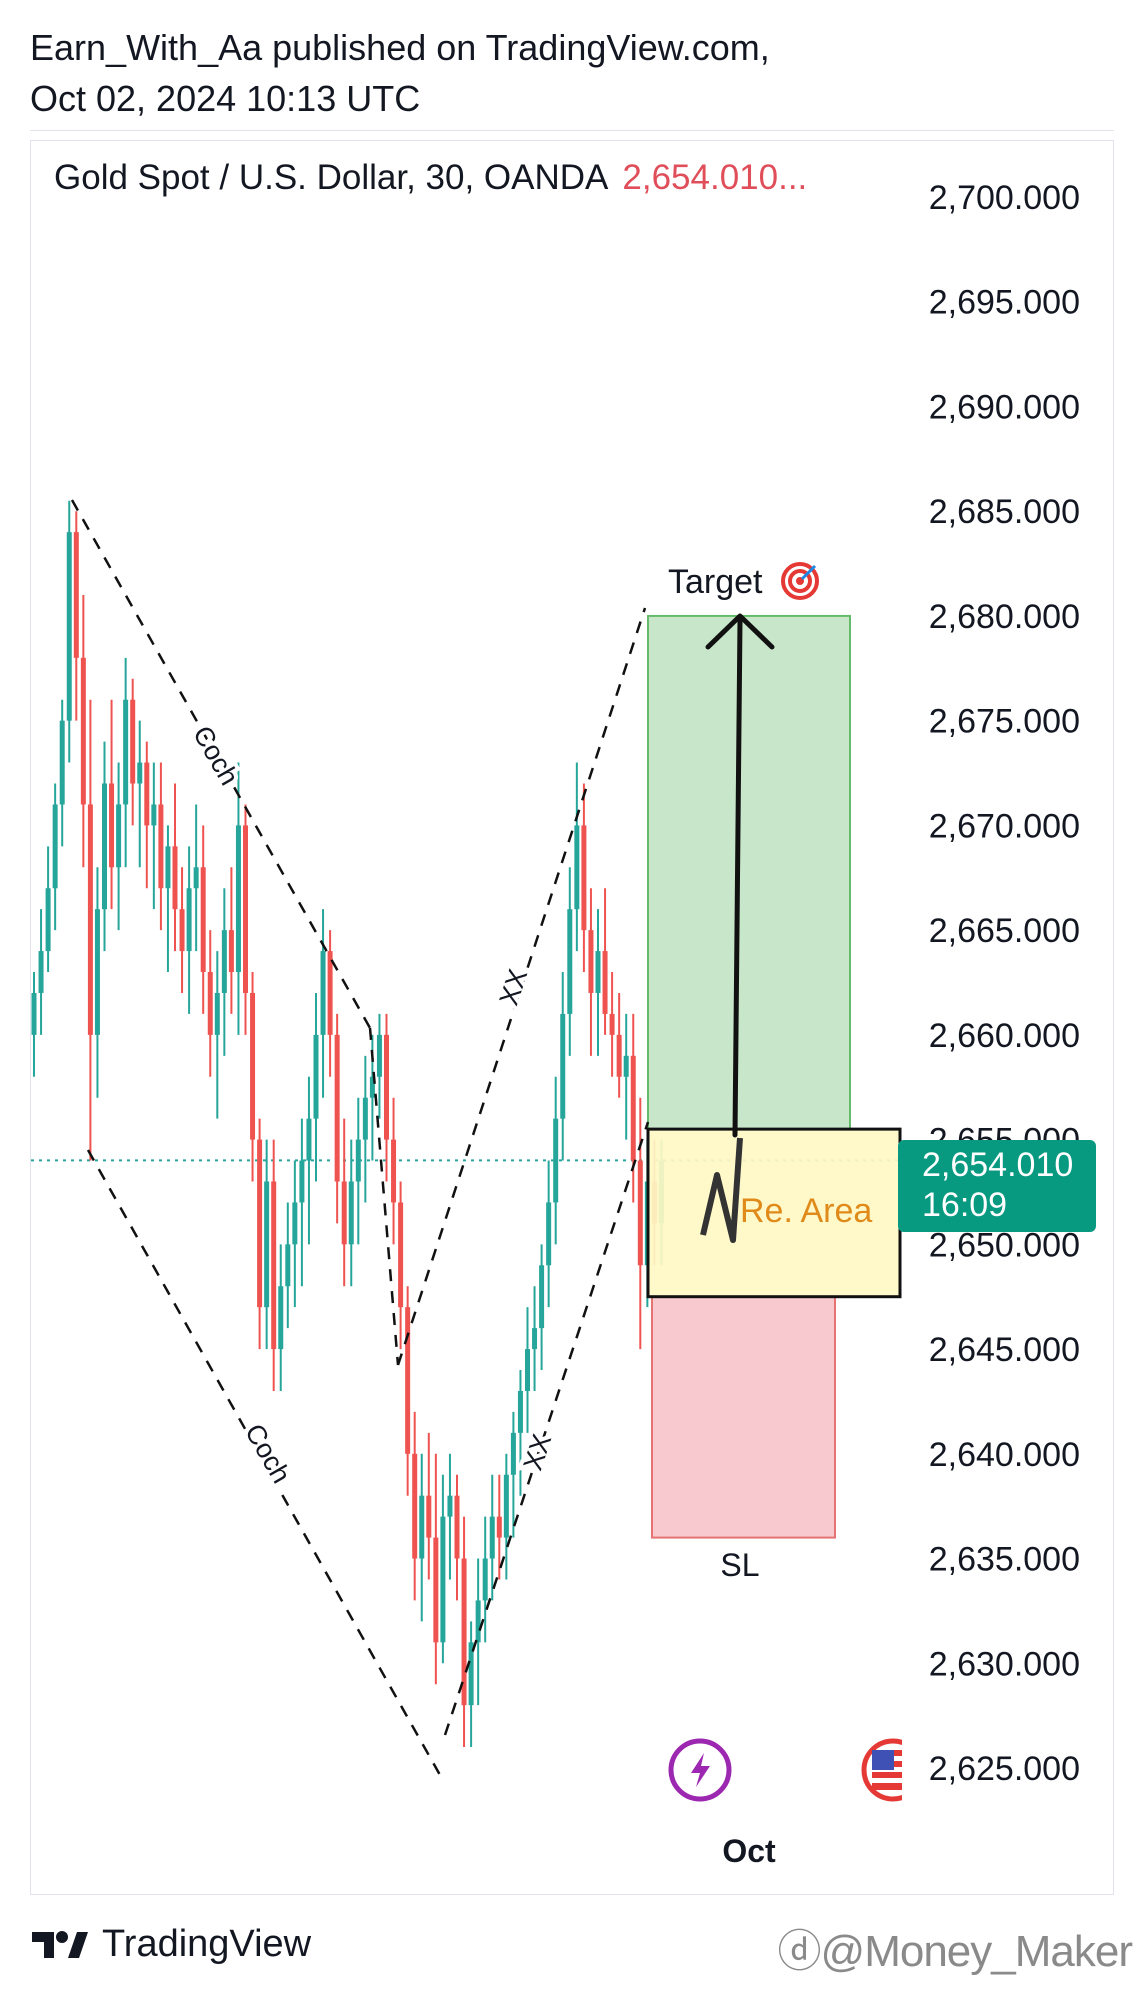  What do you see at coordinates (800, 581) in the screenshot?
I see `target-dart-icon` at bounding box center [800, 581].